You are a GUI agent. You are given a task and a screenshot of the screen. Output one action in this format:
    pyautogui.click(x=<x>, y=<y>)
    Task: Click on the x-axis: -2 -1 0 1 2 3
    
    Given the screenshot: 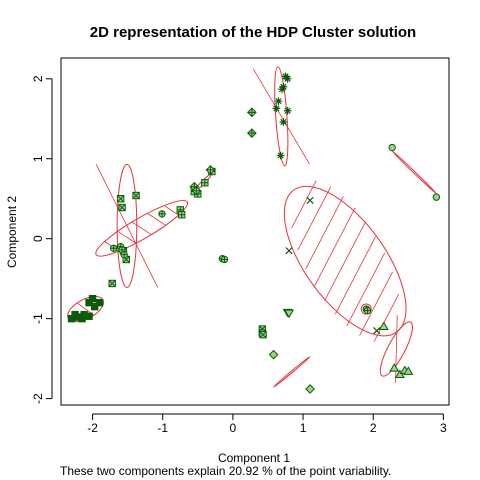 What is the action you would take?
    pyautogui.click(x=267, y=424)
    